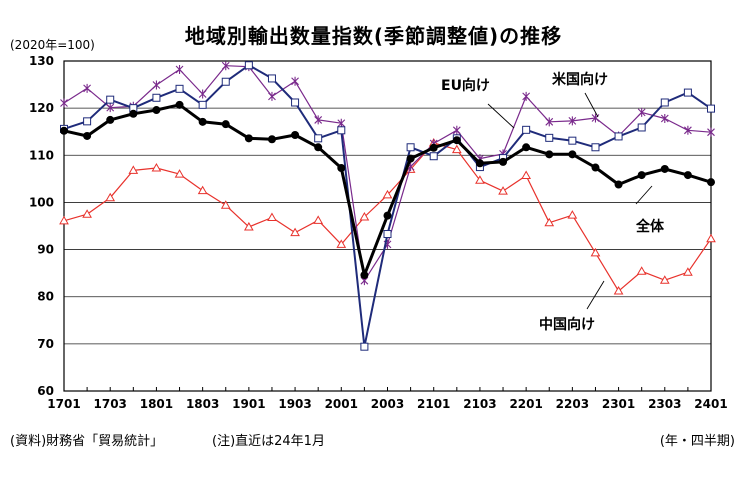 The height and width of the screenshot is (477, 747). I want to click on x-tick-label: 2103, so click(479, 404).